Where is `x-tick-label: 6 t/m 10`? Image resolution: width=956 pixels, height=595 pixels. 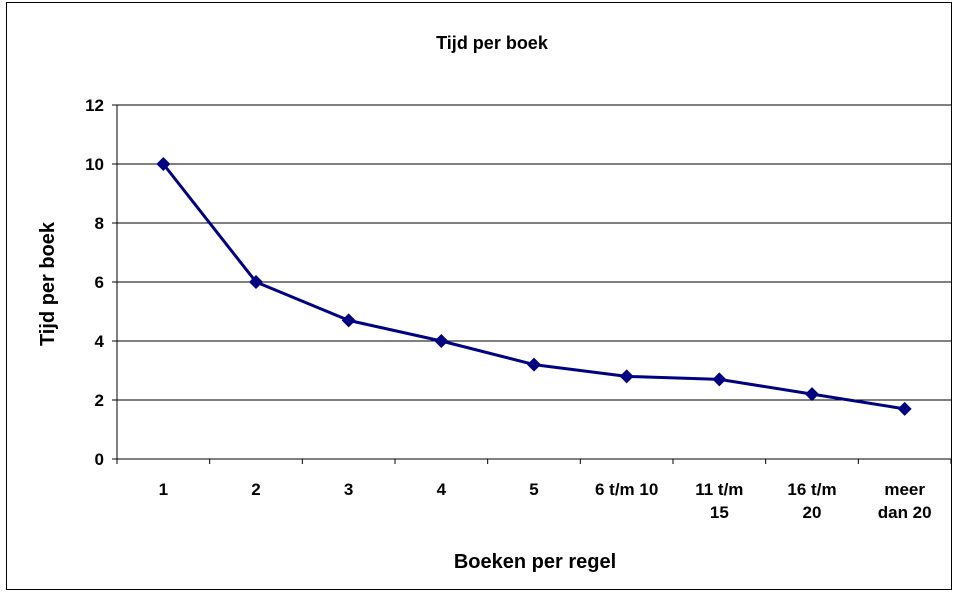 x-tick-label: 6 t/m 10 is located at coordinates (626, 489).